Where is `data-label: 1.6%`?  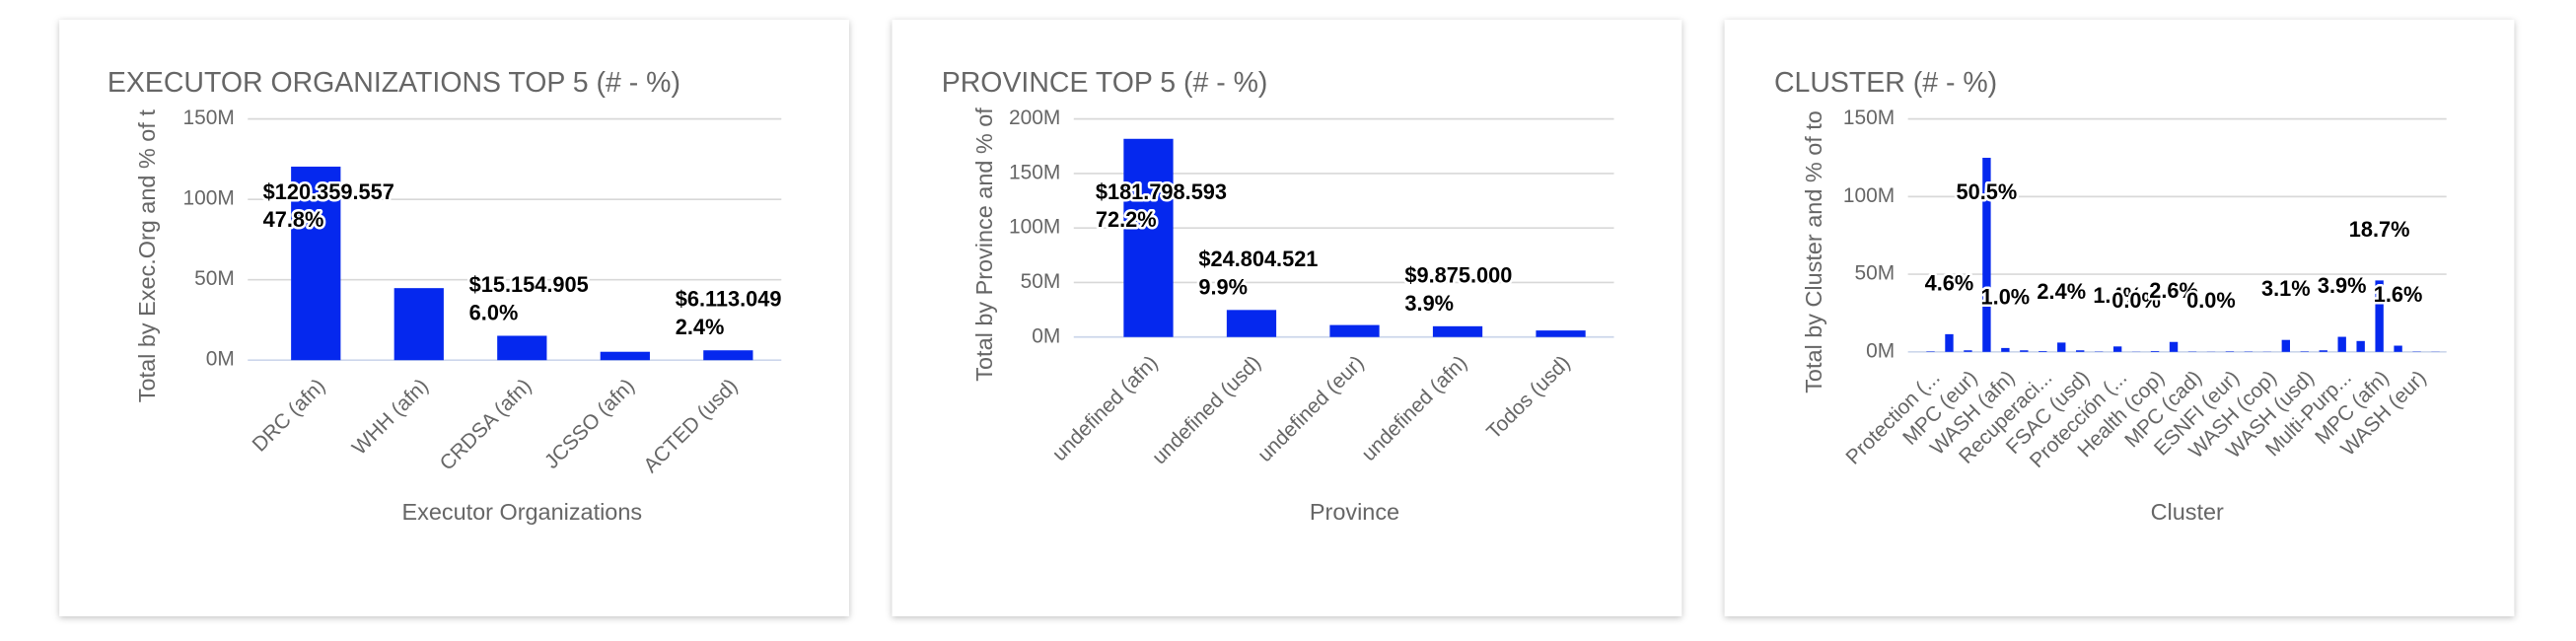 data-label: 1.6% is located at coordinates (2398, 294).